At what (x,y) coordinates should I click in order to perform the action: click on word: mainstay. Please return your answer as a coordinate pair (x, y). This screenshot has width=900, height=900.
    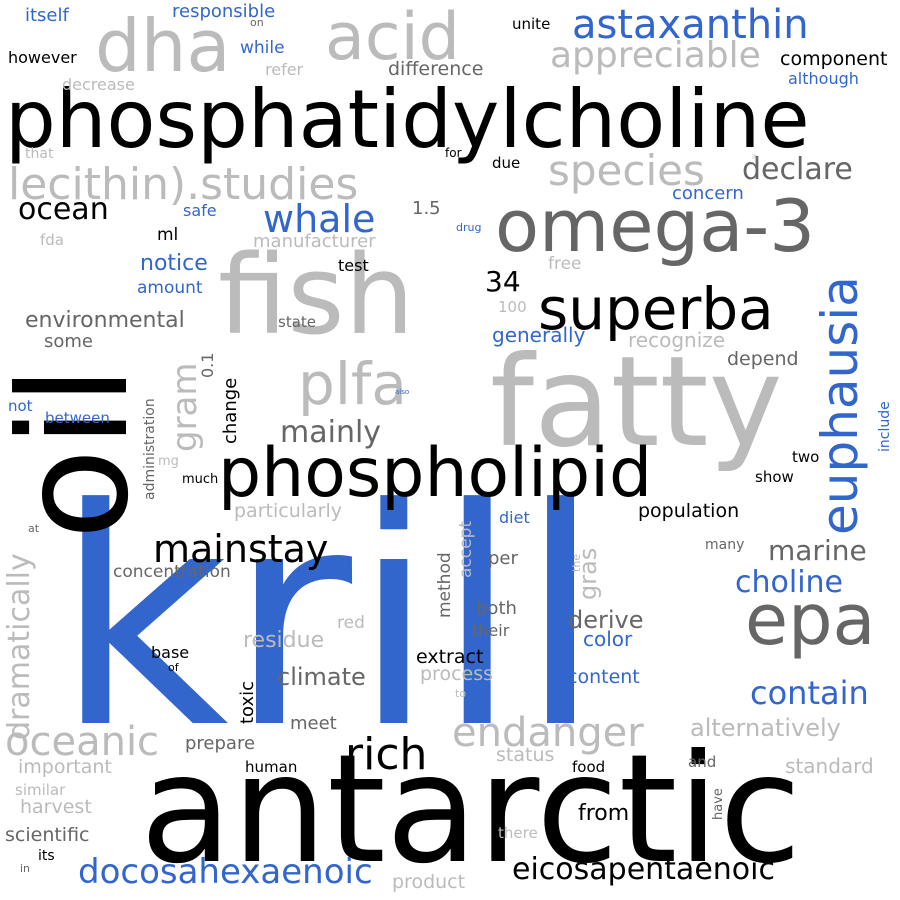
    Looking at the image, I should click on (241, 549).